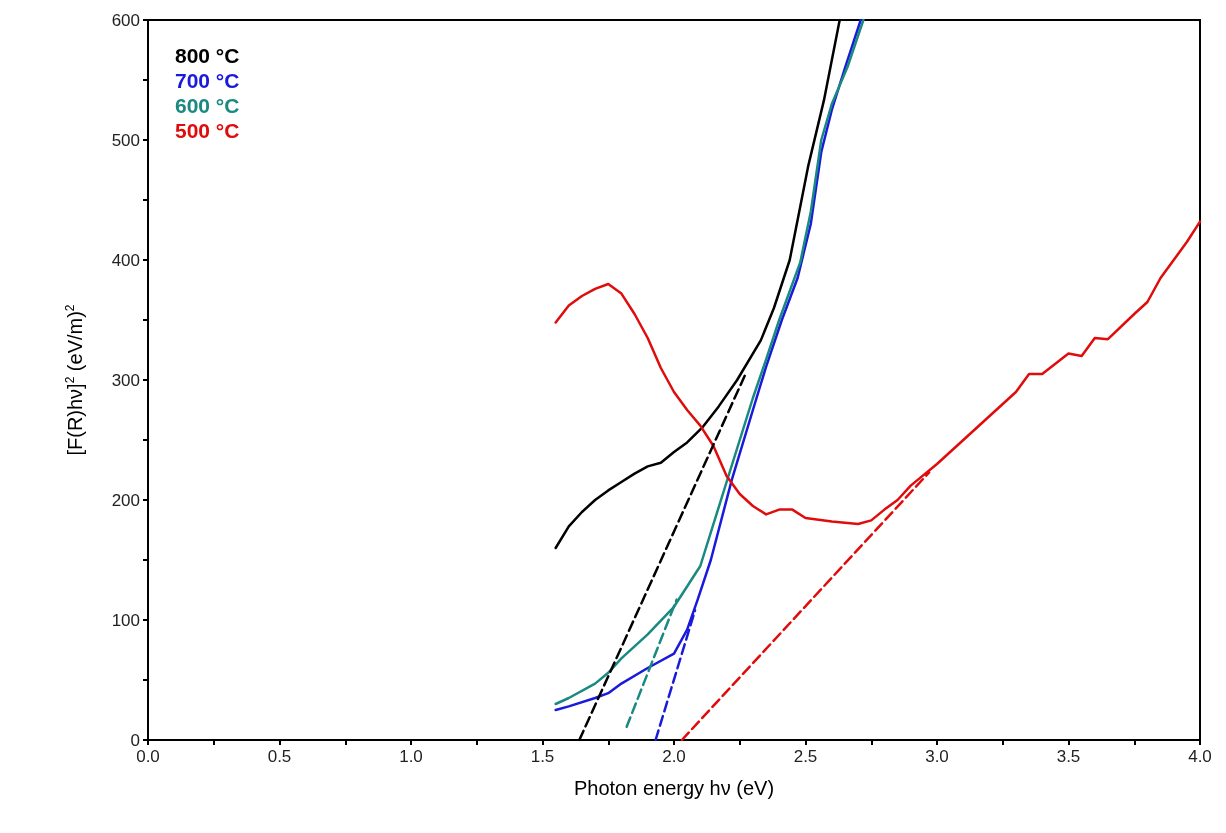 This screenshot has height=833, width=1226. What do you see at coordinates (674, 788) in the screenshot?
I see `x-axis-title: Photon energy hν (eV)` at bounding box center [674, 788].